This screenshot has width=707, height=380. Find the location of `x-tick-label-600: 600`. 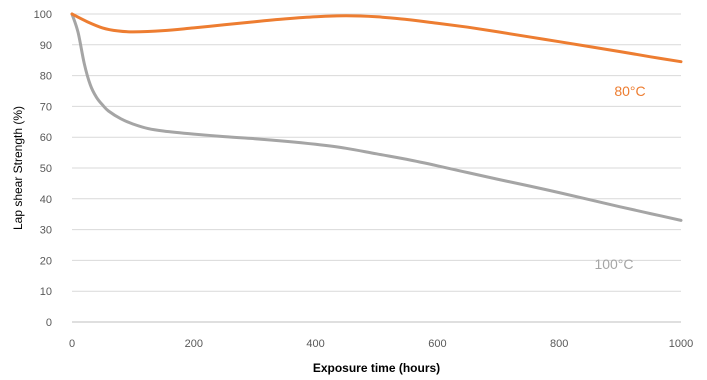

x-tick-label-600: 600 is located at coordinates (437, 344).